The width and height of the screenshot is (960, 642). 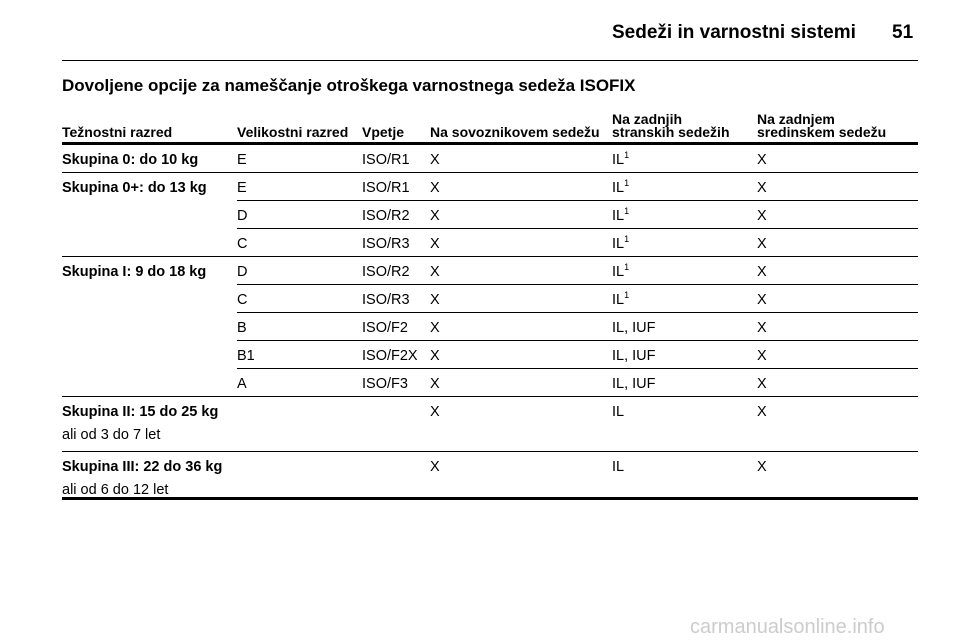 What do you see at coordinates (515, 132) in the screenshot?
I see `column-header: Na sovoznikovem sedežu` at bounding box center [515, 132].